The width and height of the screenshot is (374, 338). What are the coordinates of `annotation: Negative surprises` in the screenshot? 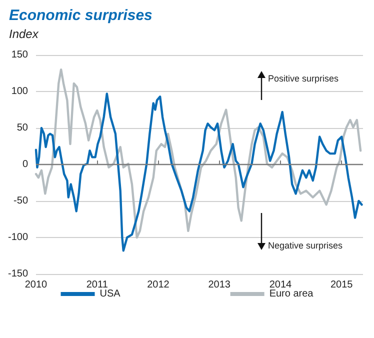 It's located at (306, 245).